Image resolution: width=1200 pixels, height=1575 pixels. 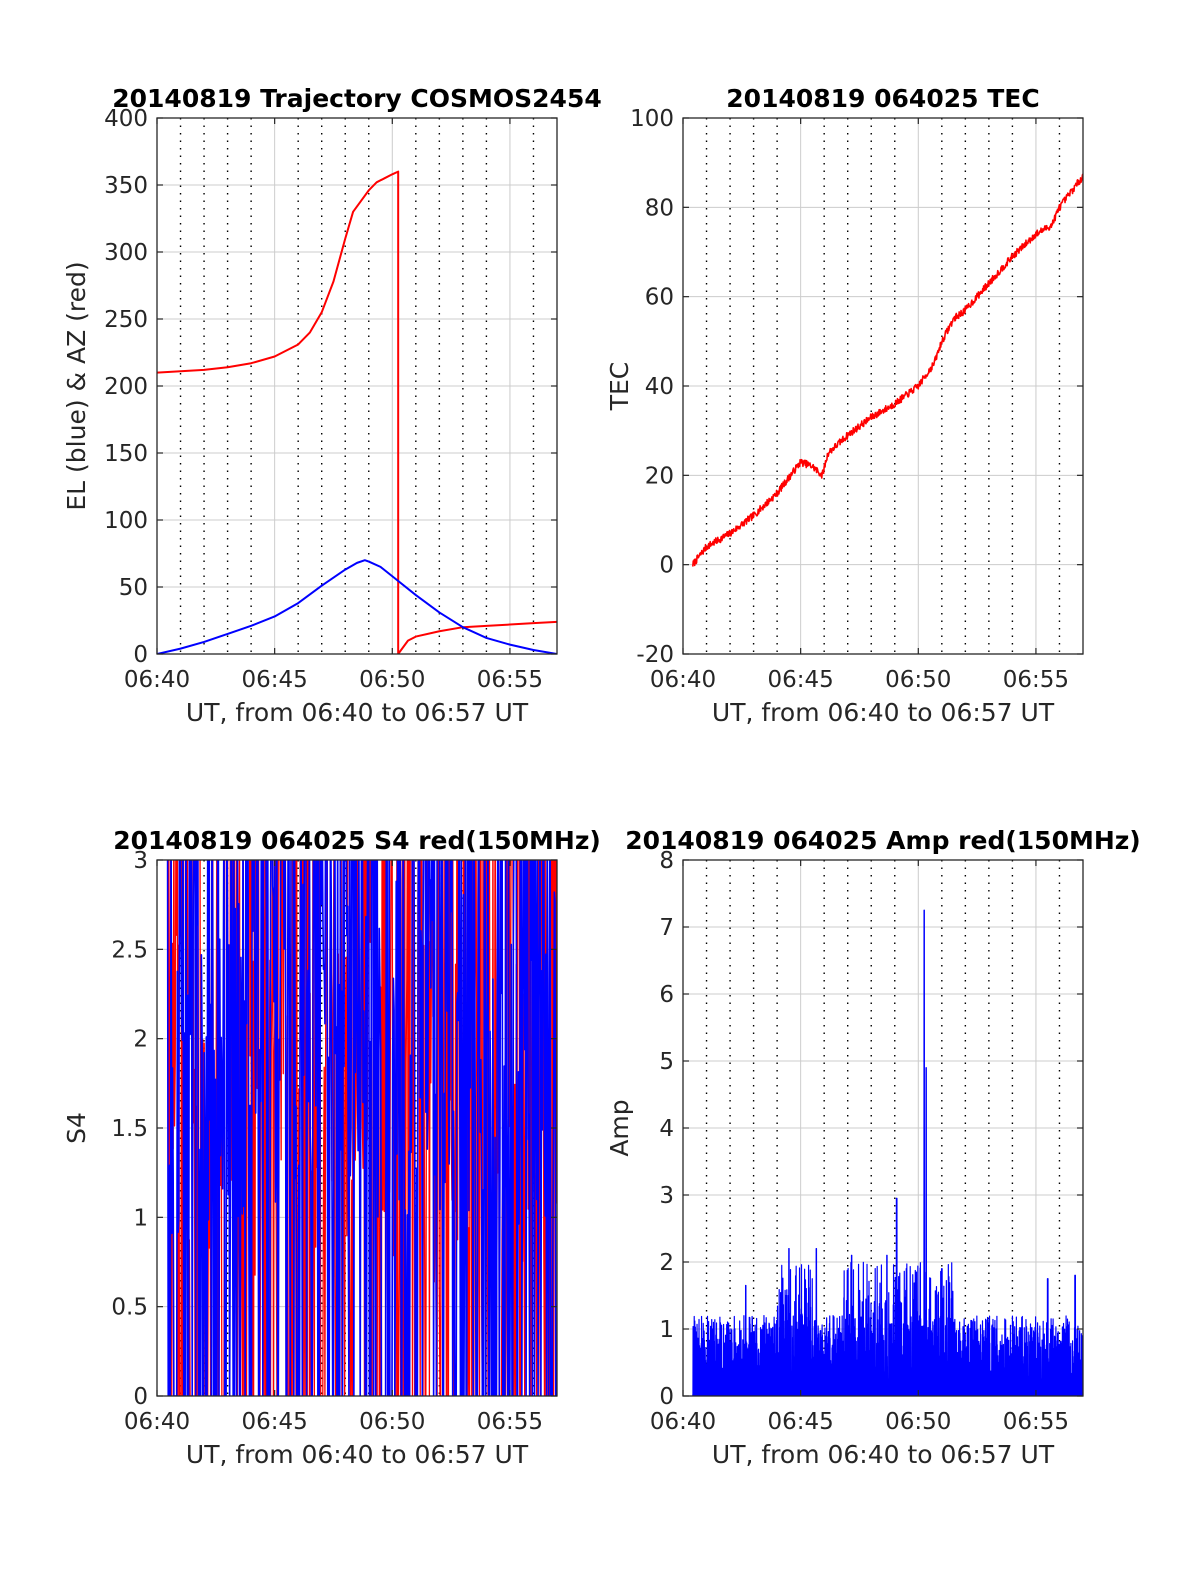 What do you see at coordinates (619, 387) in the screenshot?
I see `y-axis-label: TEC` at bounding box center [619, 387].